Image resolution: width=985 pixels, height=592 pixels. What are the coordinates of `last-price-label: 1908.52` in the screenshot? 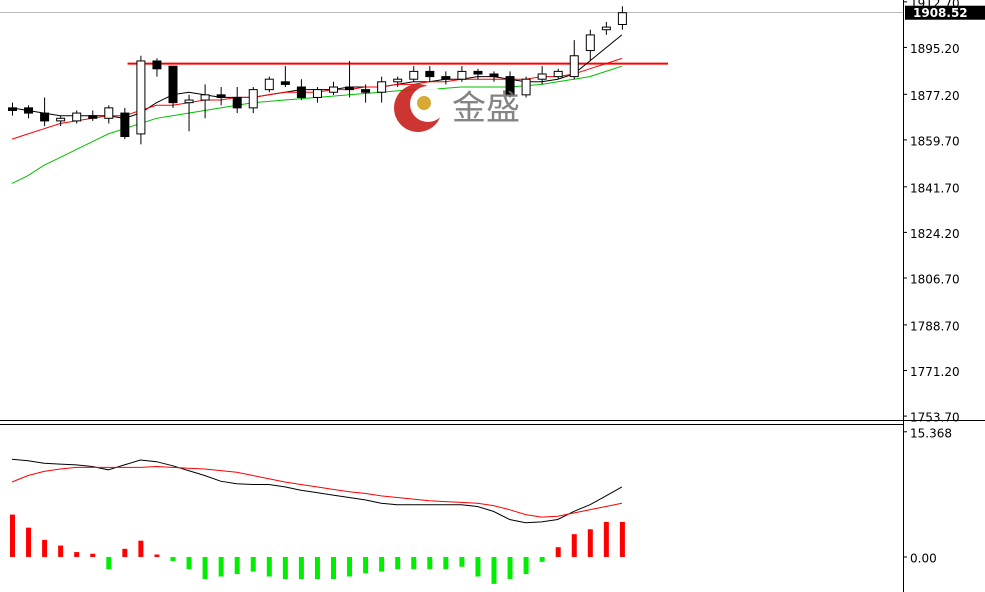 It's located at (940, 13).